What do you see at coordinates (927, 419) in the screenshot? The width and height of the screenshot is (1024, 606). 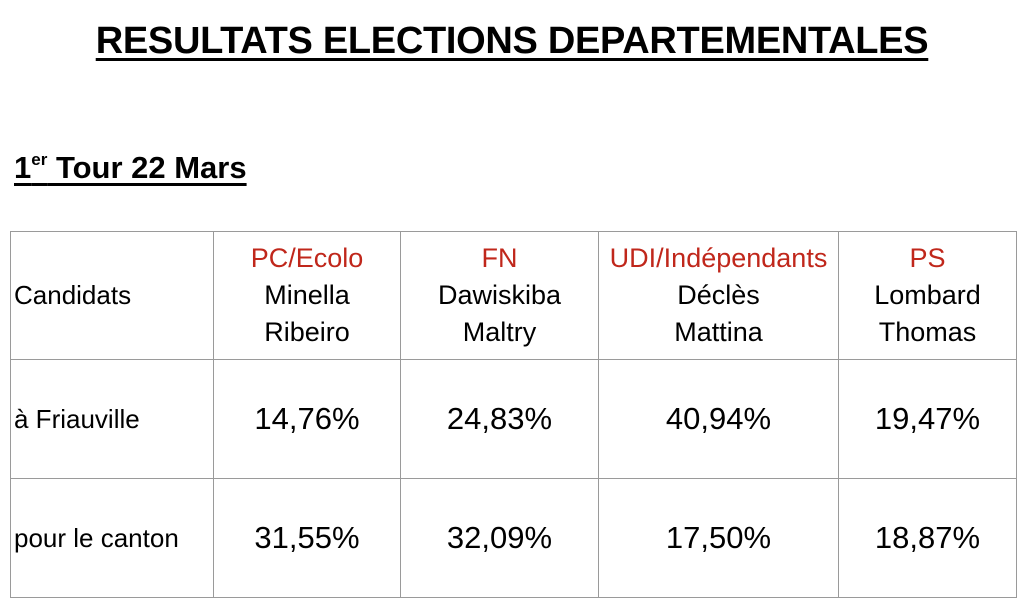 I see `percentage-cell: 19,47%` at bounding box center [927, 419].